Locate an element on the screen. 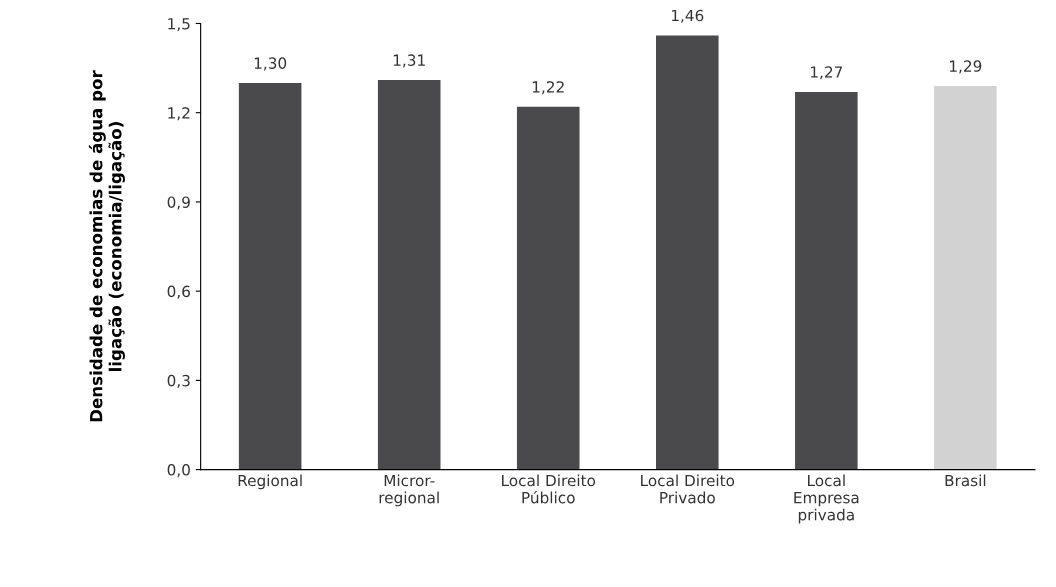 This screenshot has width=1056, height=587. data-label: 1,22 is located at coordinates (548, 88).